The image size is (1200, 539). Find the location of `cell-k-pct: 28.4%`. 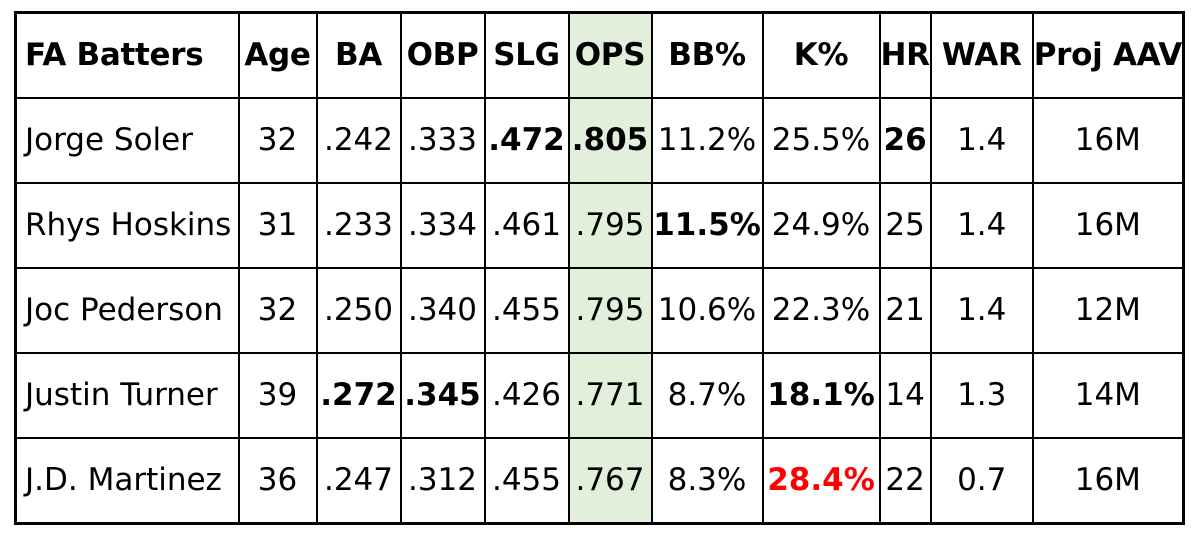

cell-k-pct: 28.4% is located at coordinates (821, 481).